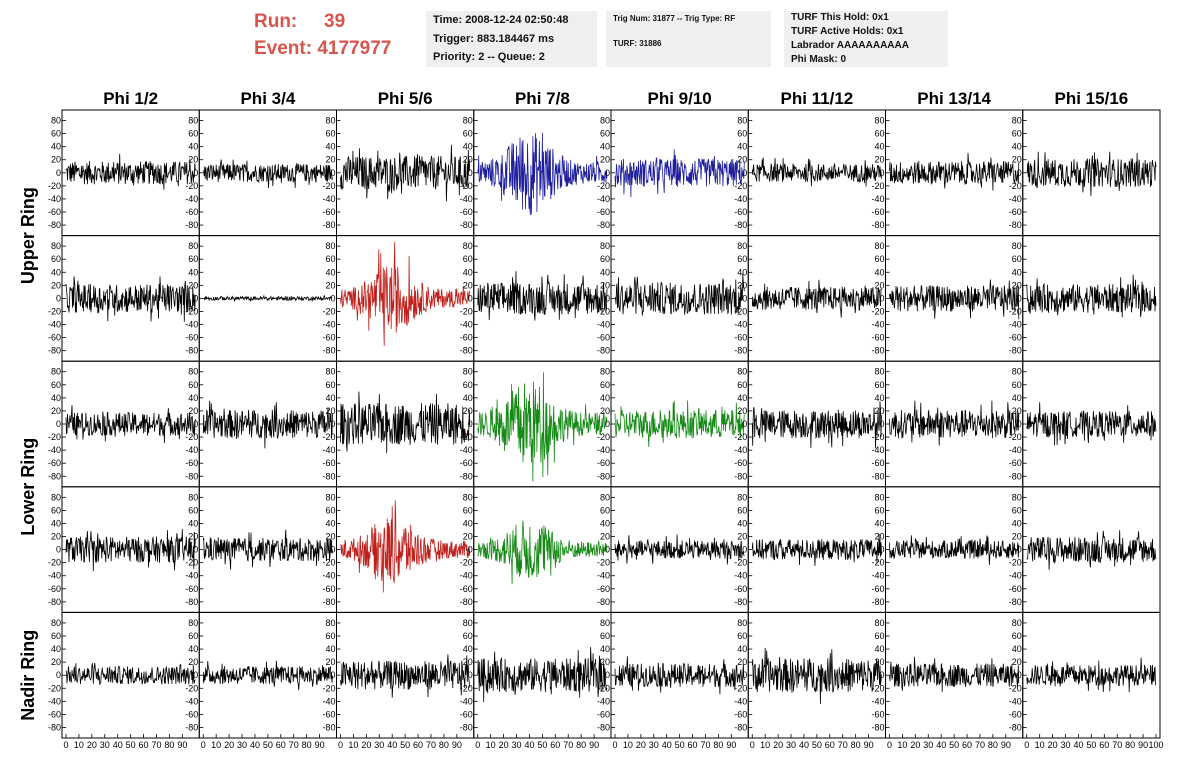 The height and width of the screenshot is (772, 1196). What do you see at coordinates (28, 235) in the screenshot?
I see `ring-label: Upper Ring` at bounding box center [28, 235].